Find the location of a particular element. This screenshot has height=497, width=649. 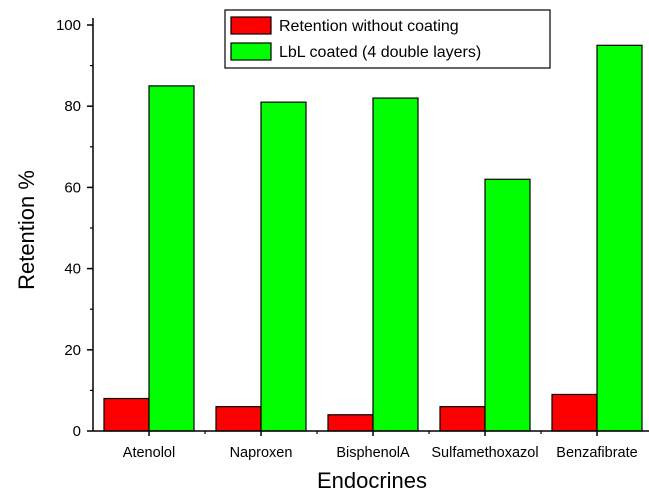

legend-box is located at coordinates (387, 39).